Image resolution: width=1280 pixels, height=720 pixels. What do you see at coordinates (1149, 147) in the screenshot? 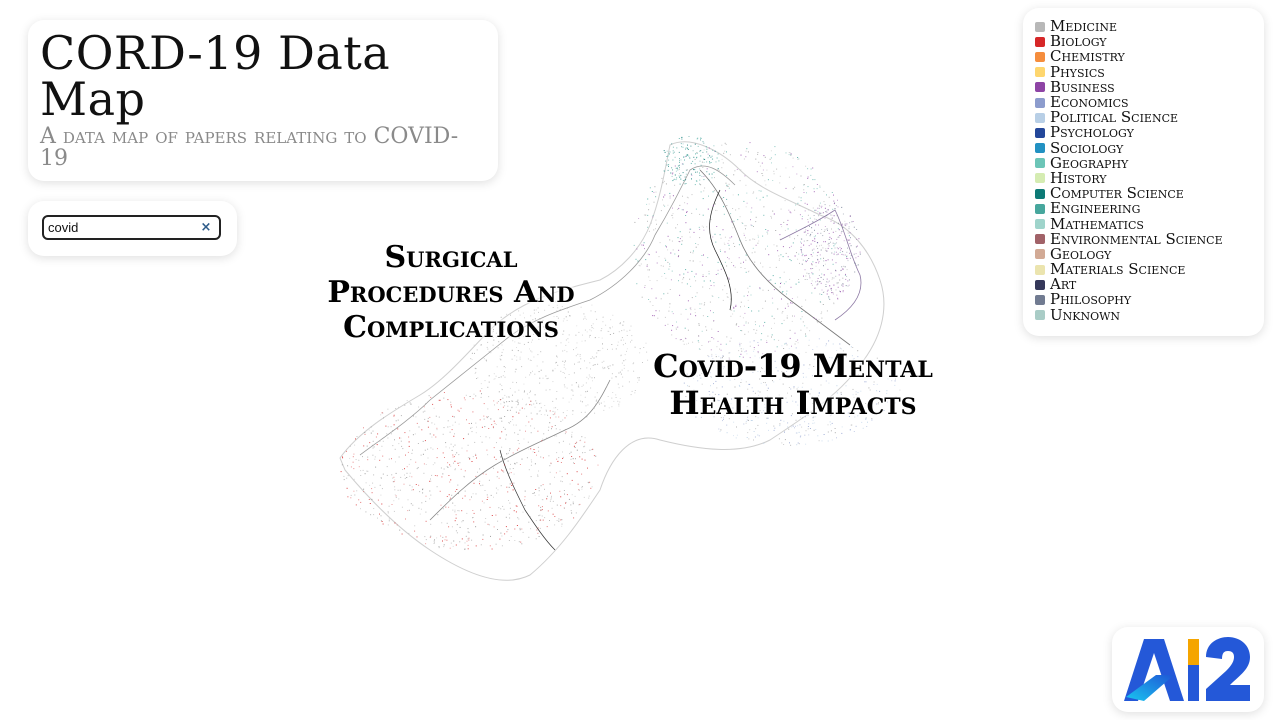
I see `legend-item-sociology: Sociology` at bounding box center [1149, 147].